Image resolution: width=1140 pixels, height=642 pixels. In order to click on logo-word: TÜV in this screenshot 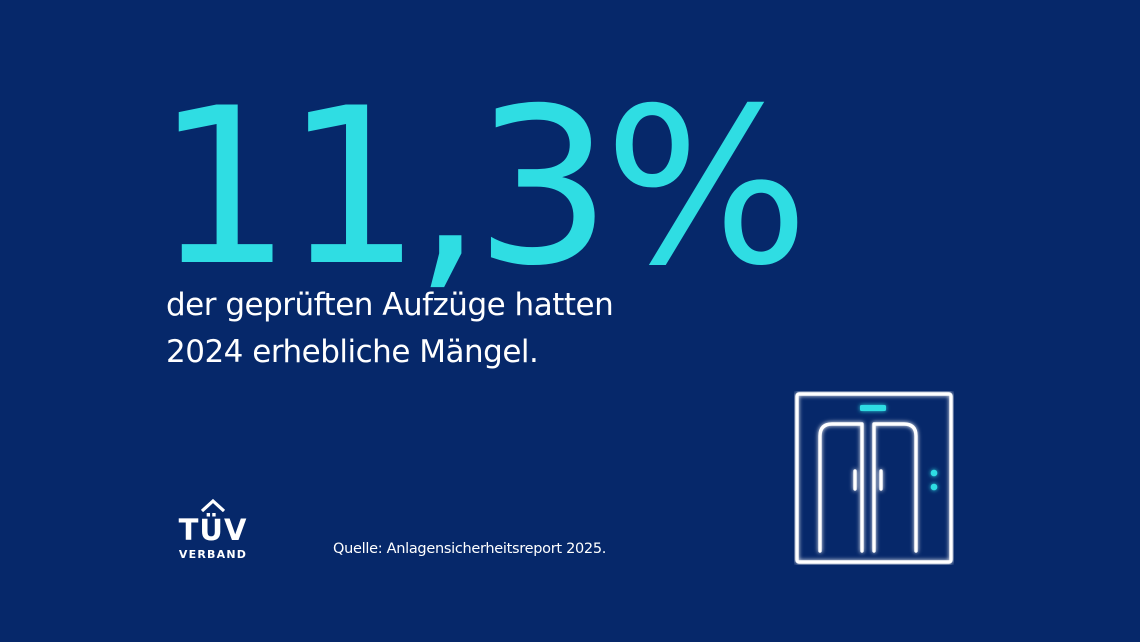, I will do `click(213, 530)`.